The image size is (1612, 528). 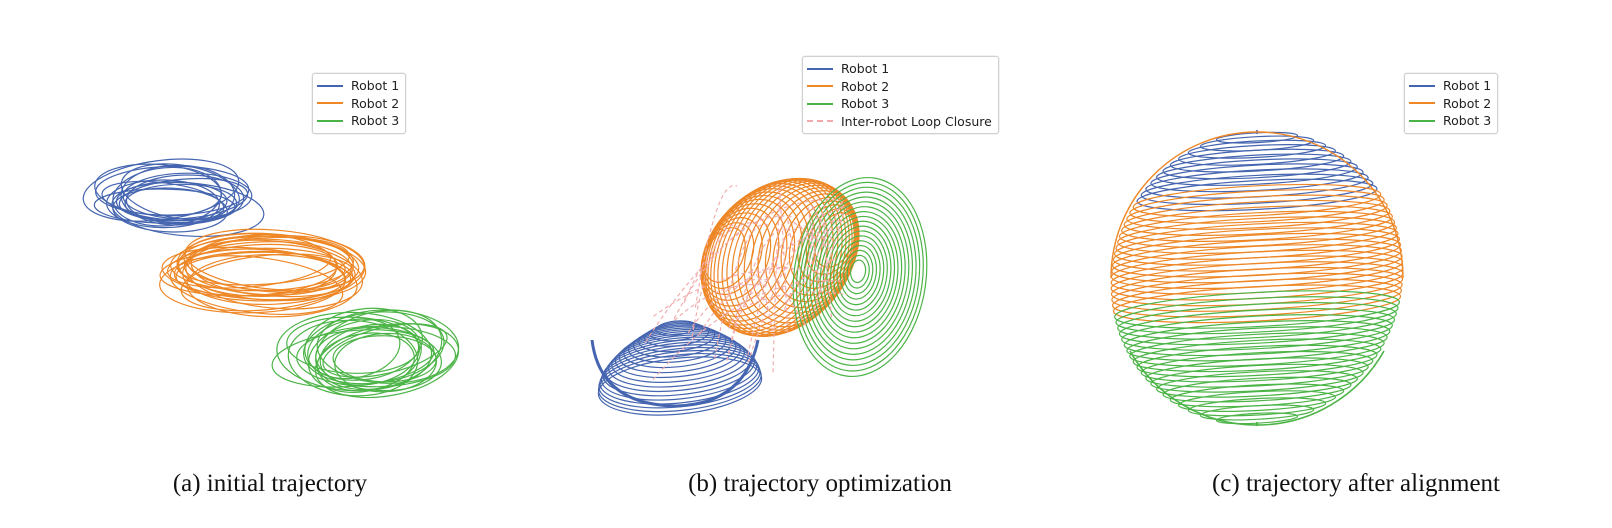 What do you see at coordinates (820, 121) in the screenshot?
I see `legend-line-loop-closure` at bounding box center [820, 121].